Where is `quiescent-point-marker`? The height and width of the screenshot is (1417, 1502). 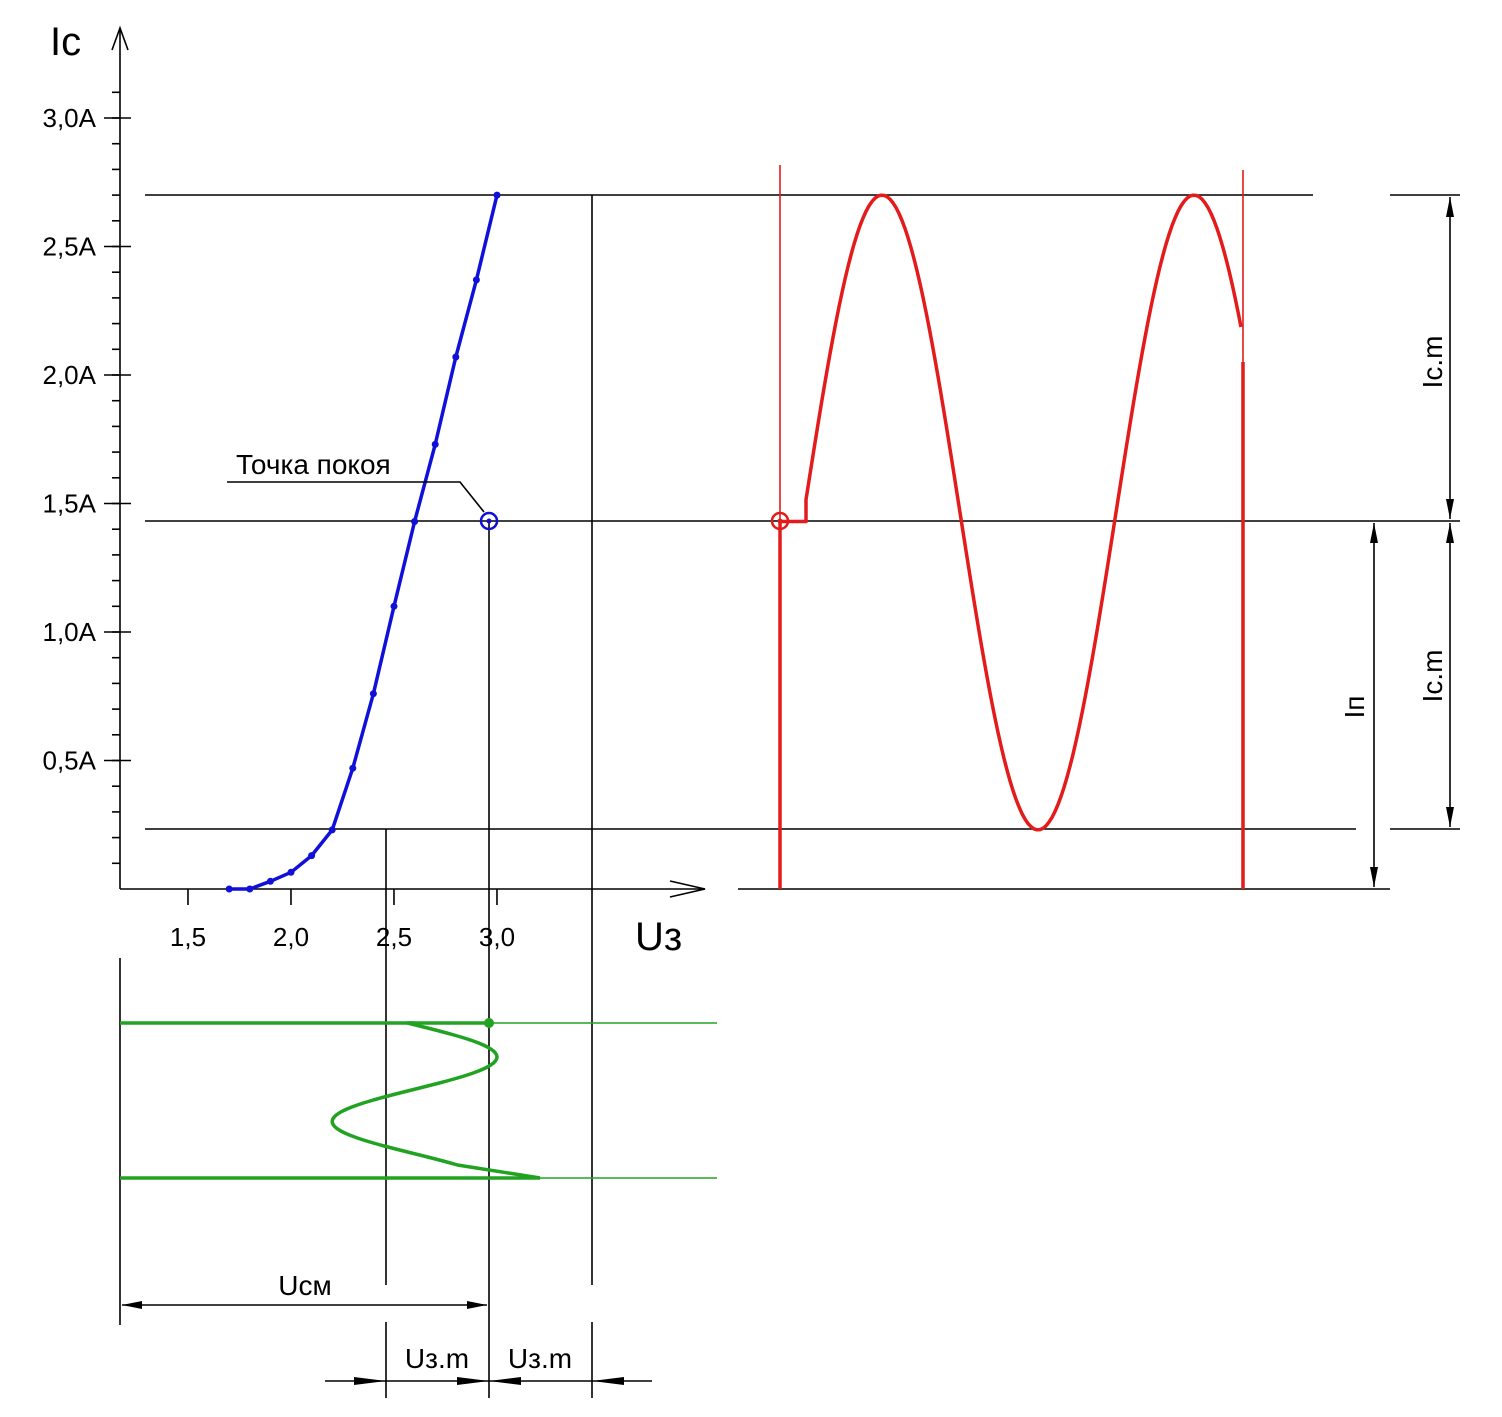 quiescent-point-marker is located at coordinates (489, 521).